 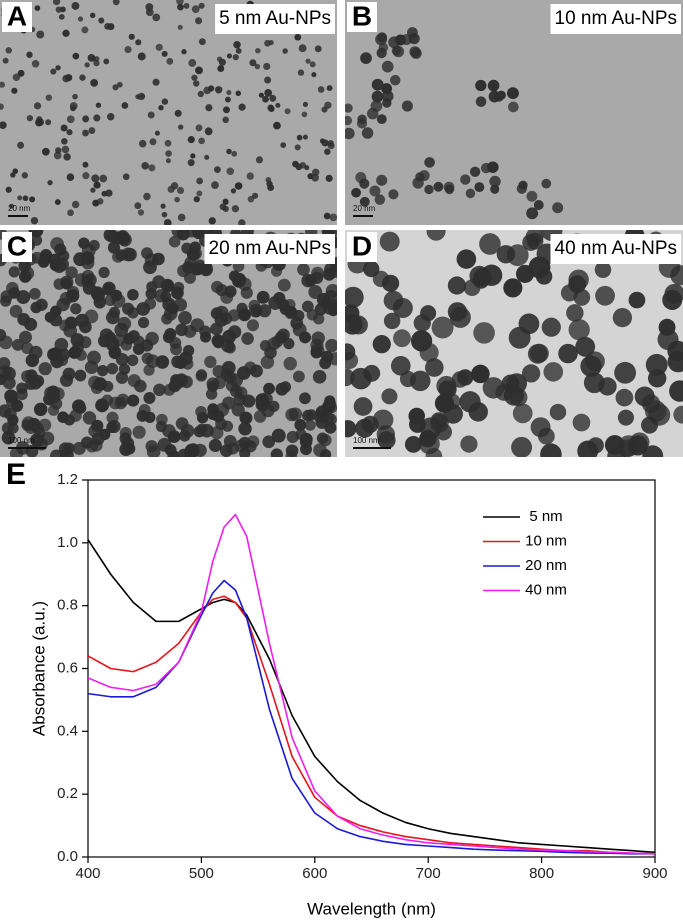 I want to click on y-tick-label: 1.2, so click(x=67, y=479).